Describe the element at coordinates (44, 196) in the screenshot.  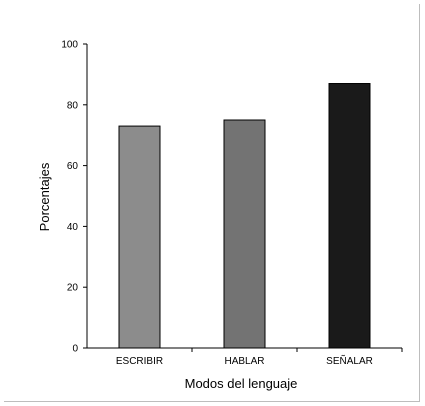
I see `y-axis-title: Porcentajes` at that location.